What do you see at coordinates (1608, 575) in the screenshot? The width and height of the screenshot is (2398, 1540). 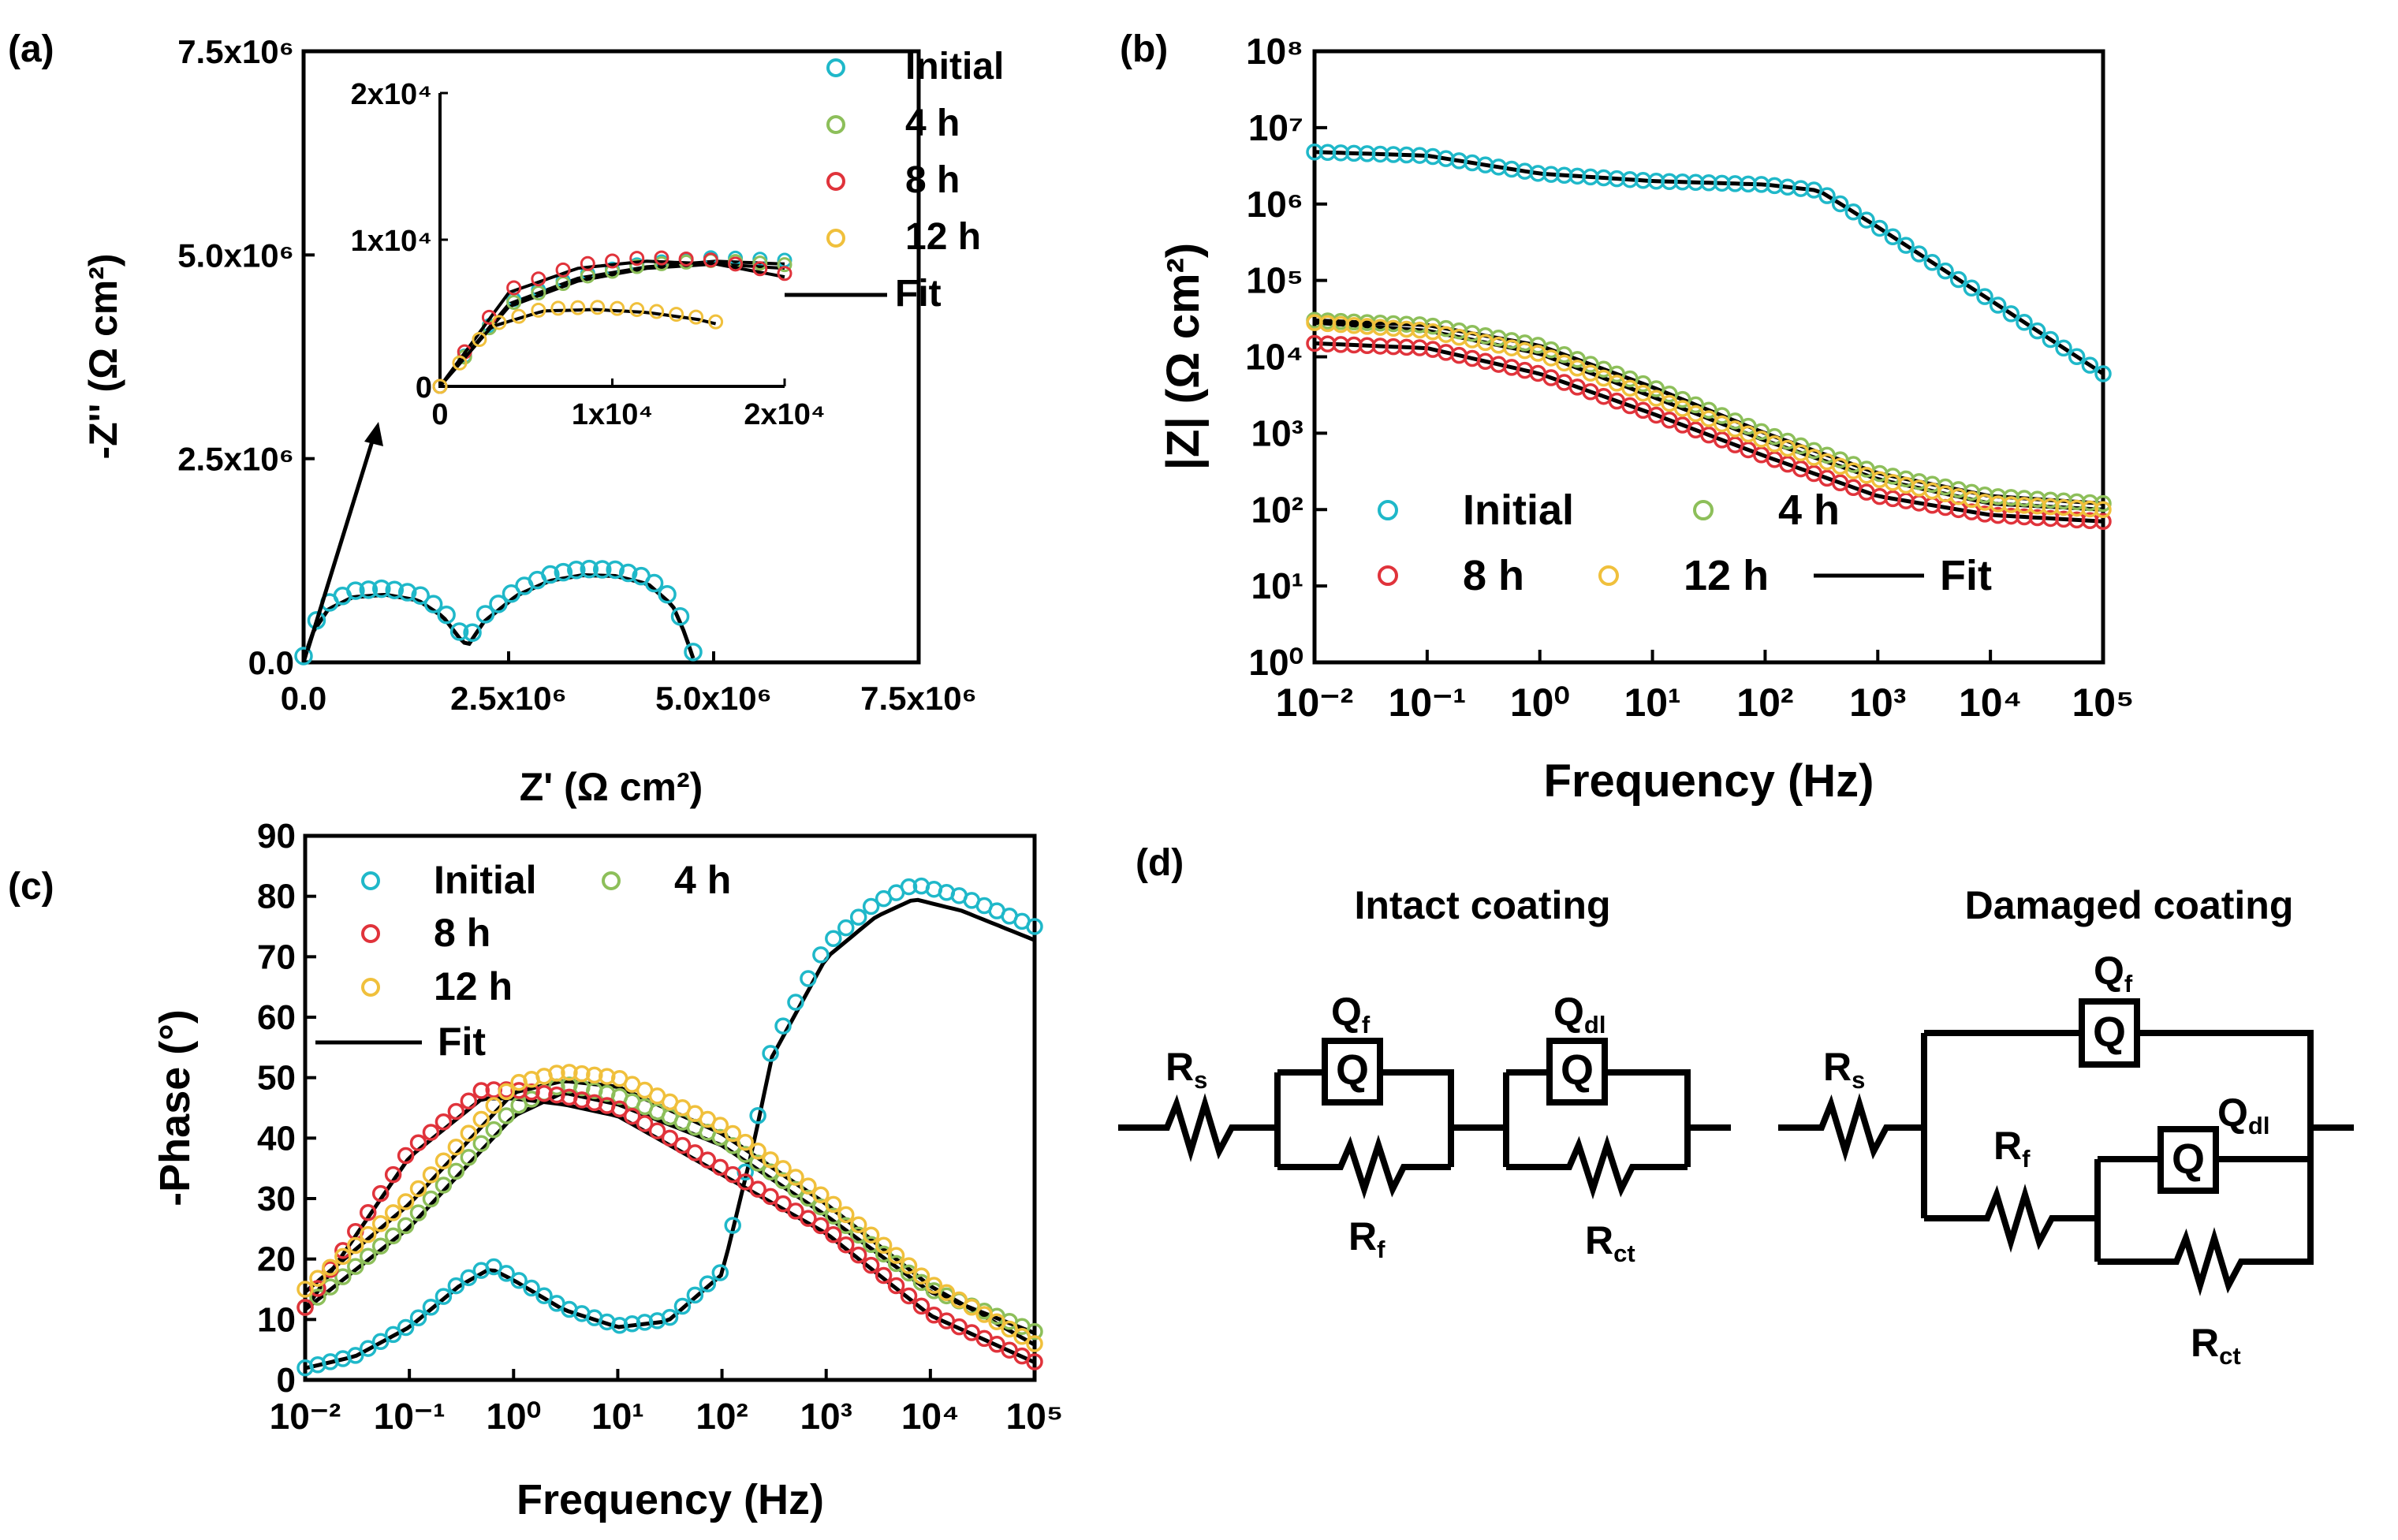 I see `b-legend-marker-12-h` at bounding box center [1608, 575].